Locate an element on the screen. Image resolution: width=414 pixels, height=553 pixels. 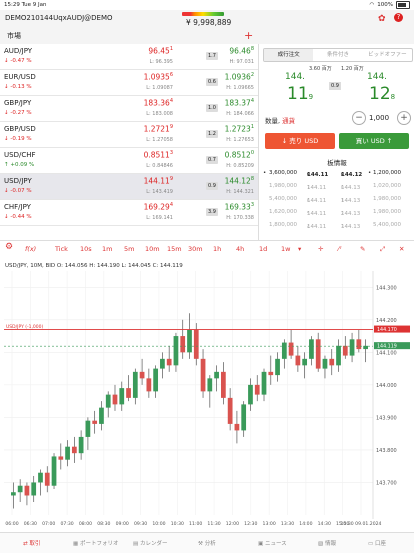
buy-price-big: 128 is located at coordinates (382, 94).